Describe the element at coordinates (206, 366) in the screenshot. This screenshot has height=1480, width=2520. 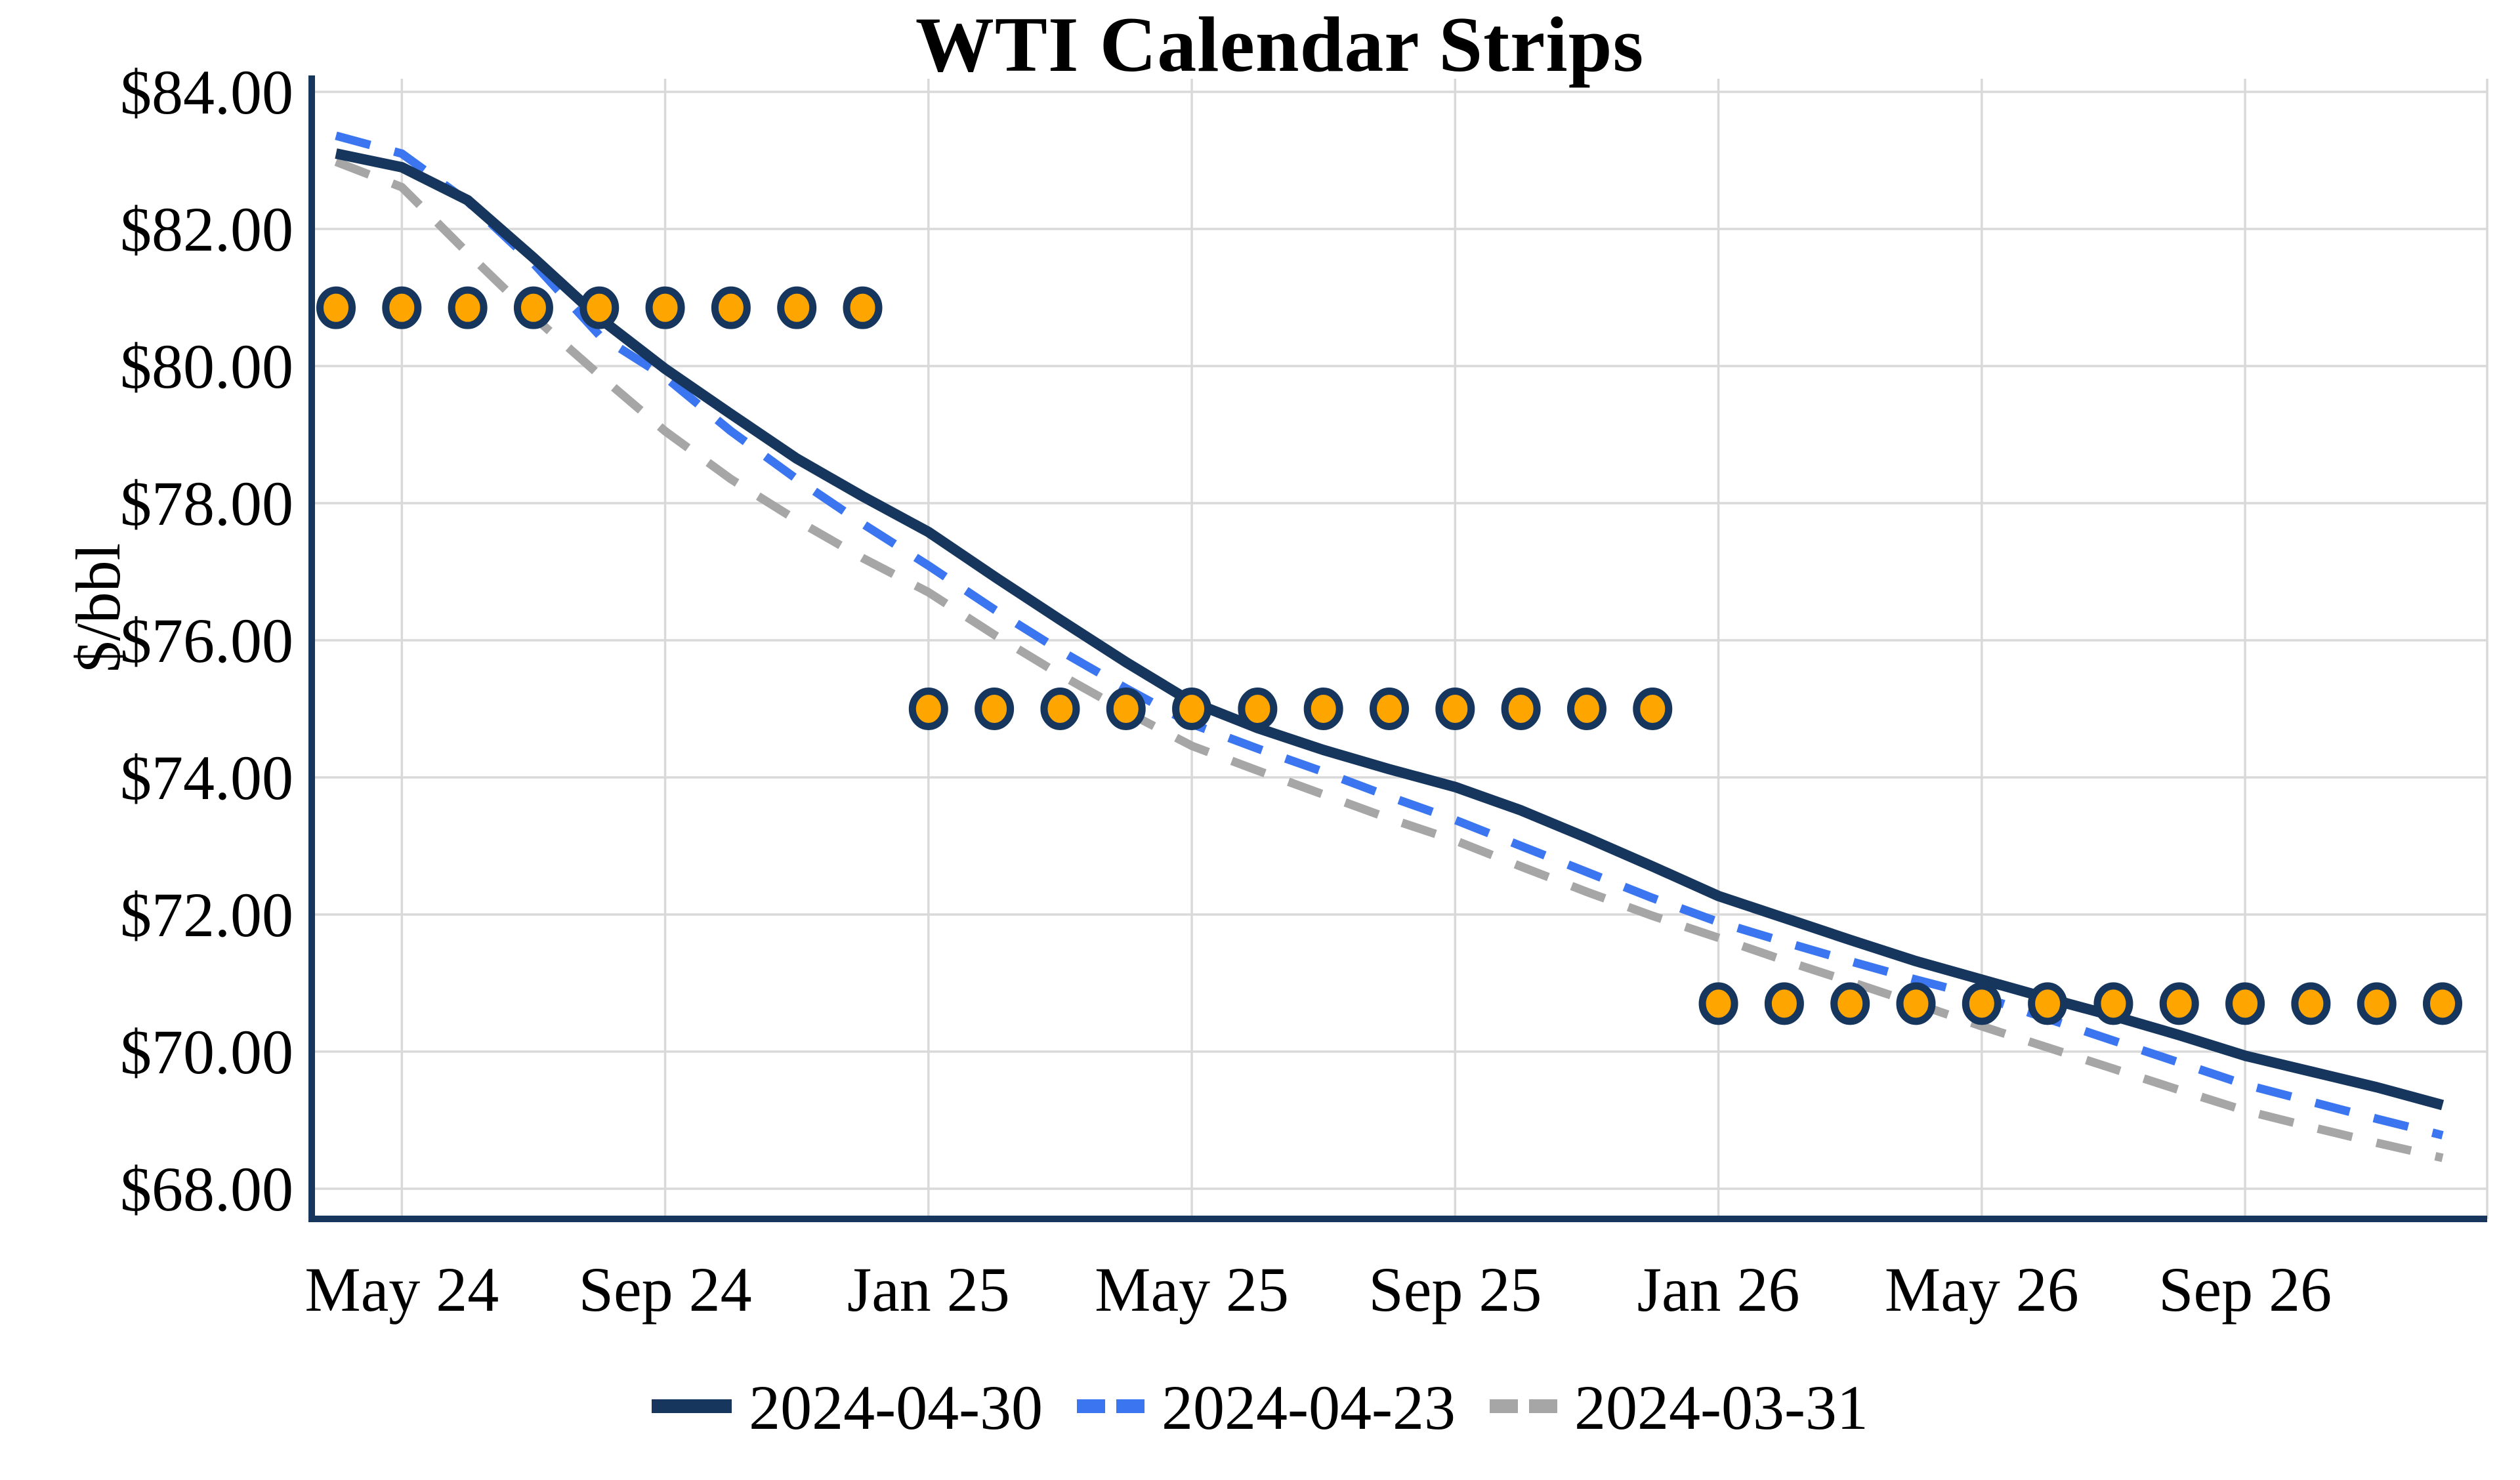
I see `y-tick-label: $80.00` at that location.